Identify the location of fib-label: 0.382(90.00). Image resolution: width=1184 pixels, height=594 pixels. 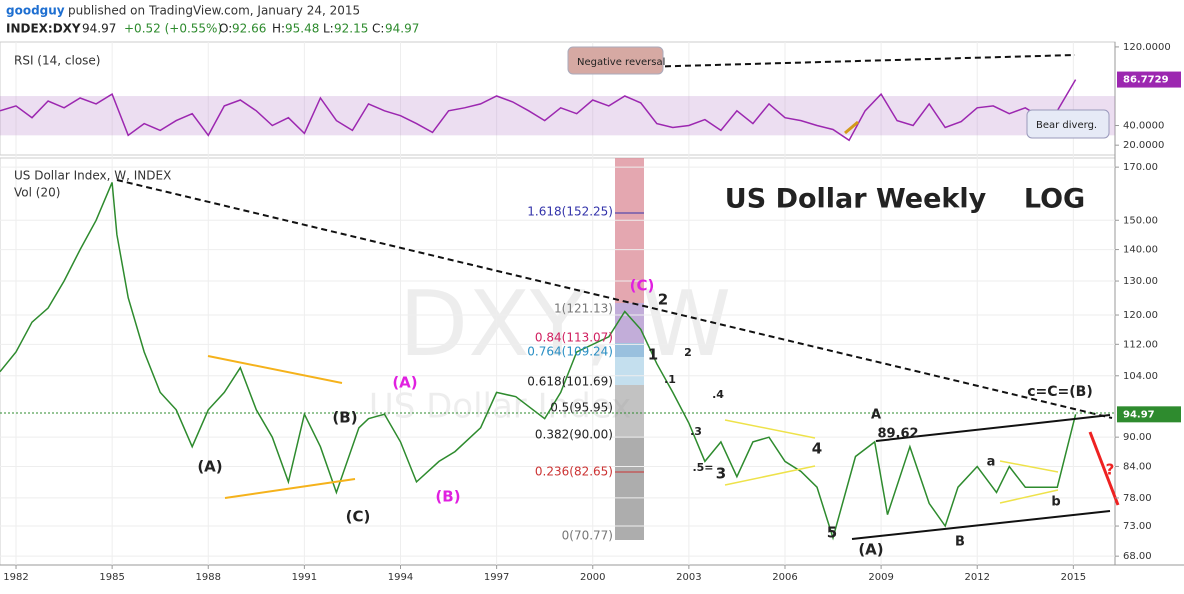
(574, 435).